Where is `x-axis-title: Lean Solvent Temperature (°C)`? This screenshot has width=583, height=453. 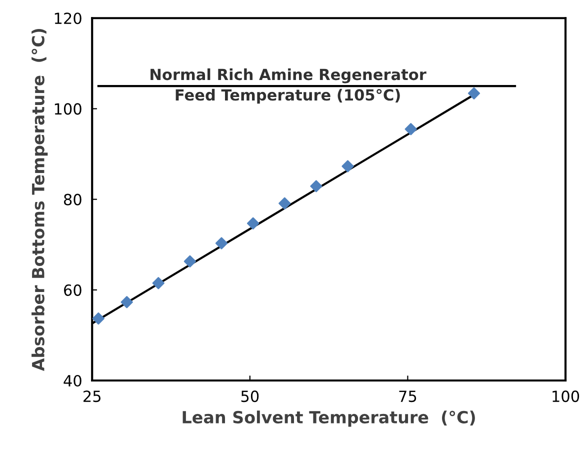 x-axis-title: Lean Solvent Temperature (°C) is located at coordinates (328, 418).